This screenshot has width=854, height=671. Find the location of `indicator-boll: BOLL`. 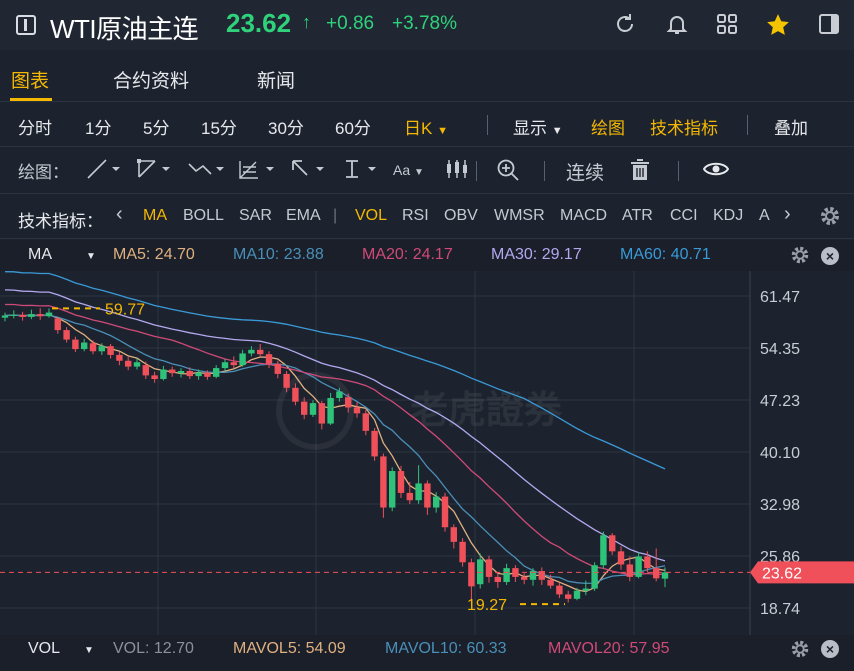

indicator-boll: BOLL is located at coordinates (203, 215).